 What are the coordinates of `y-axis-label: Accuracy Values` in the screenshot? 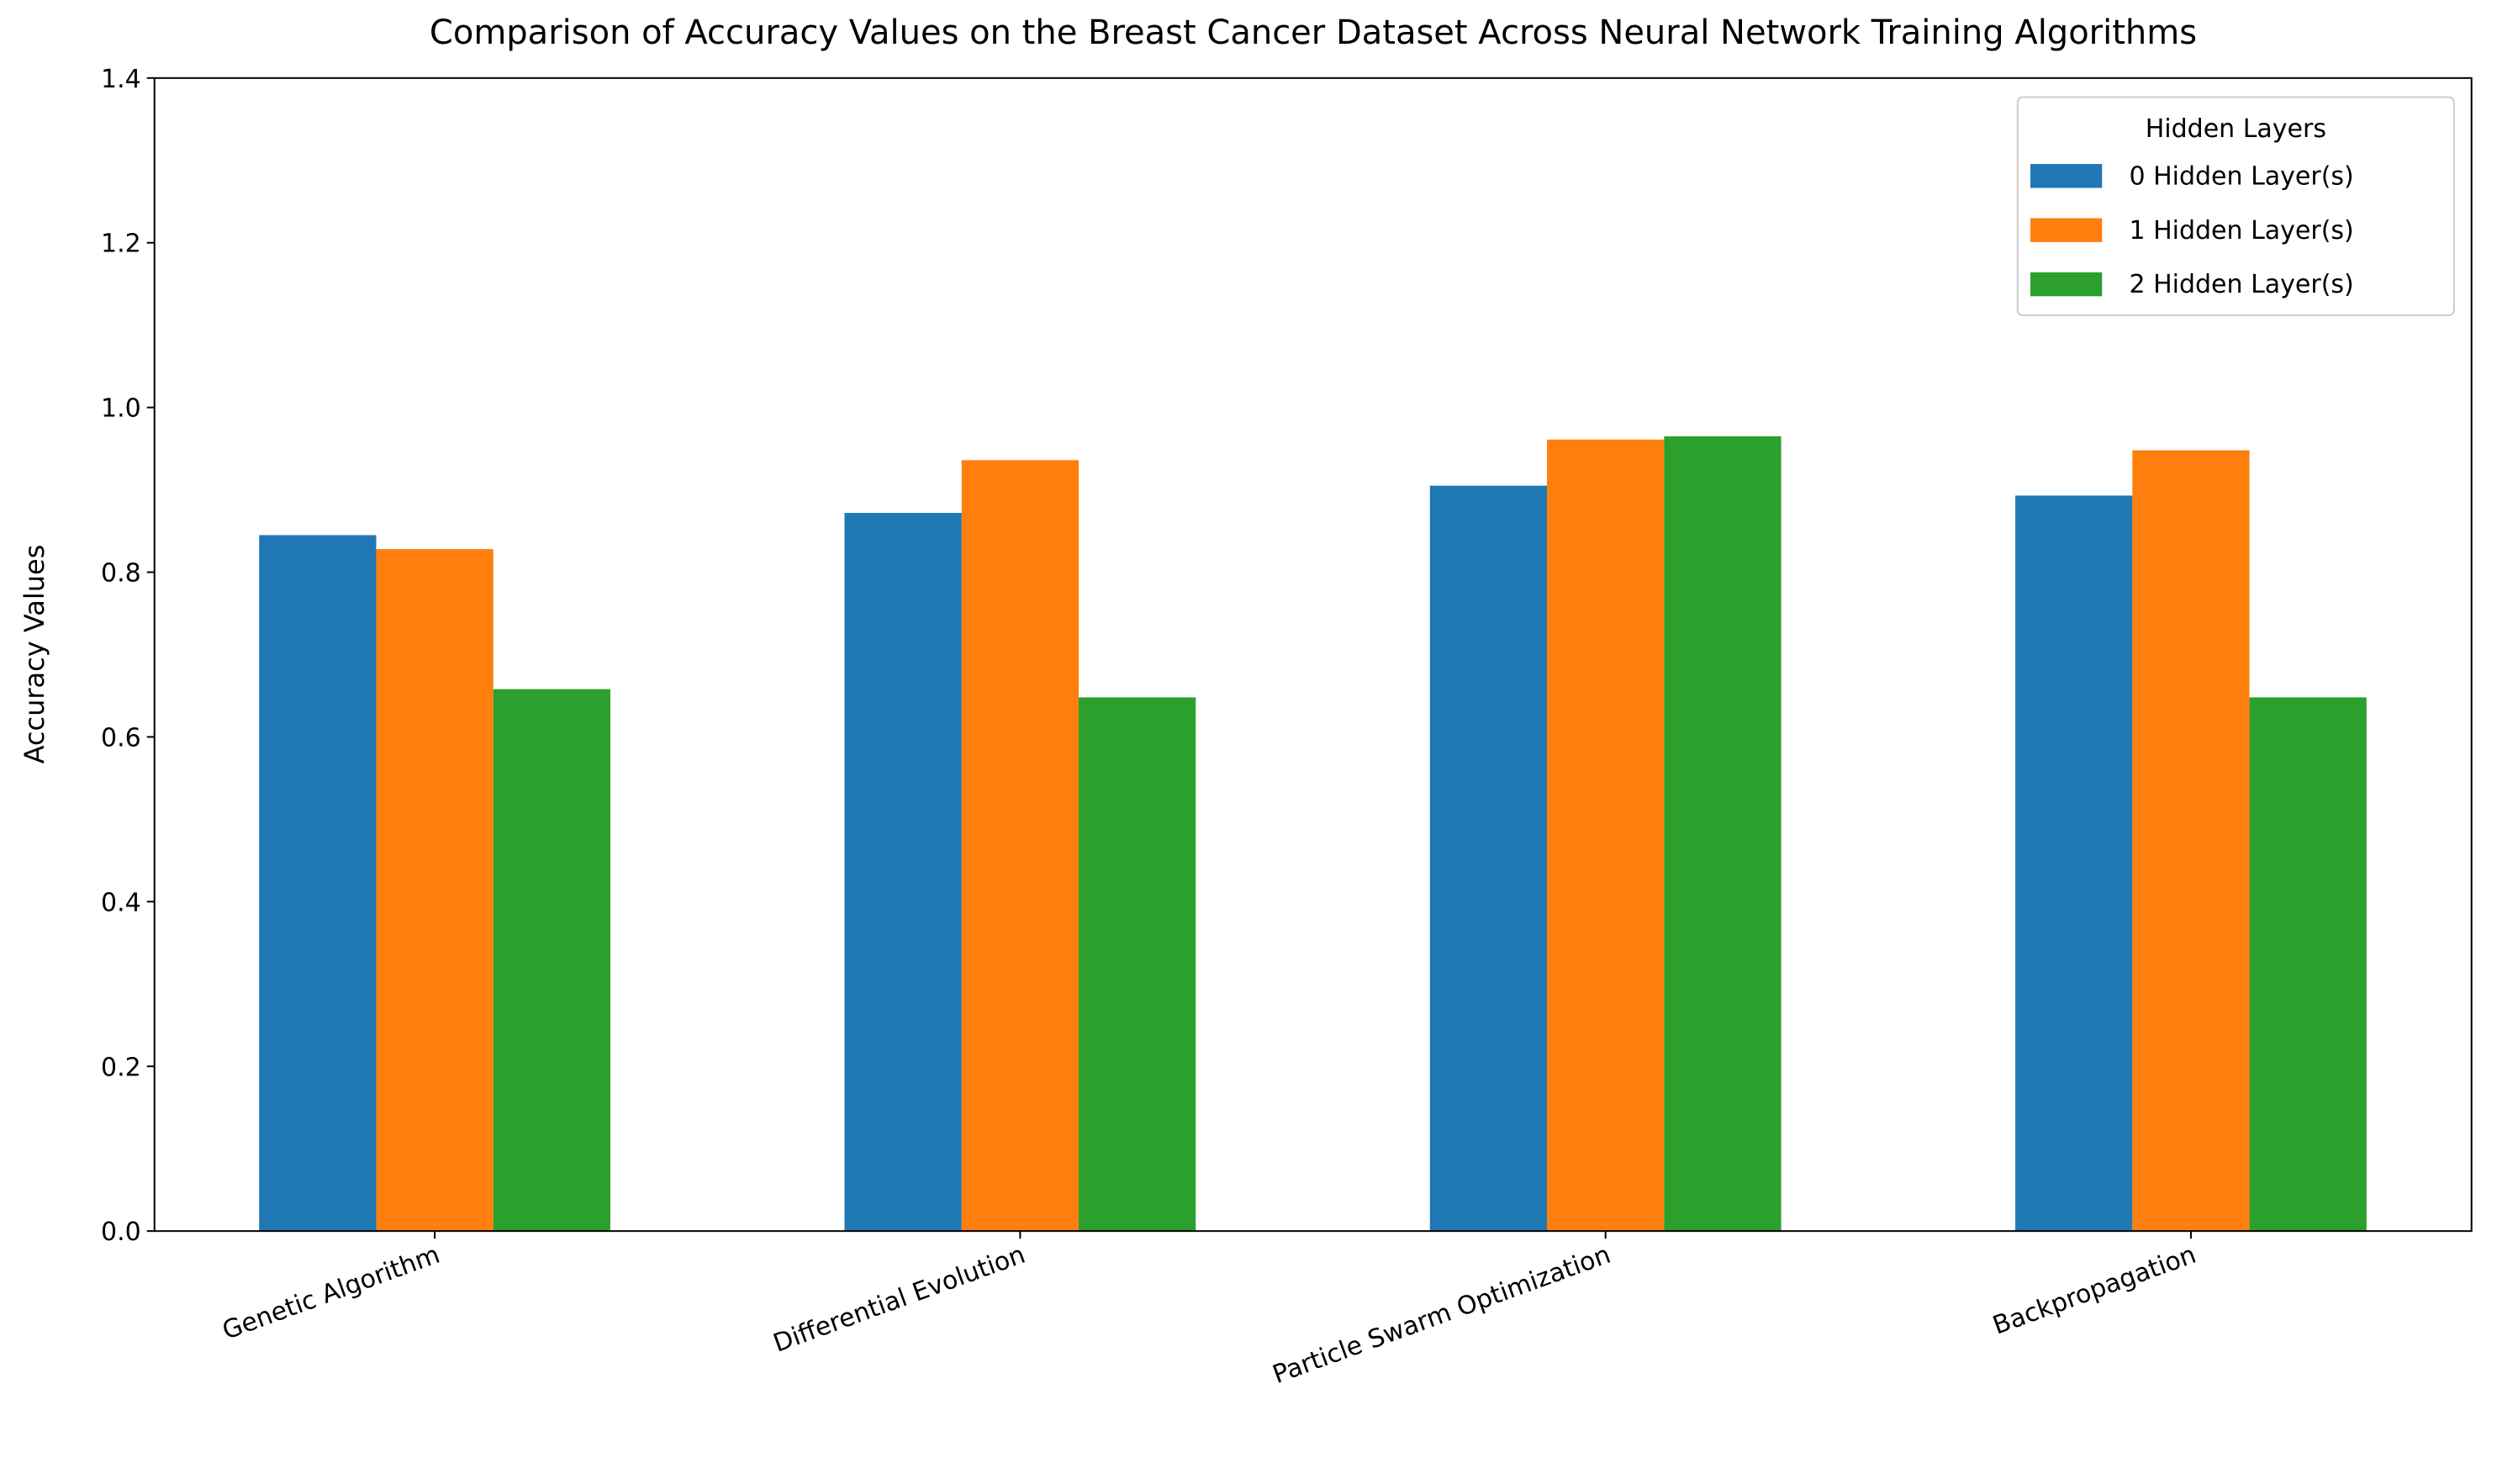 It's located at (34, 654).